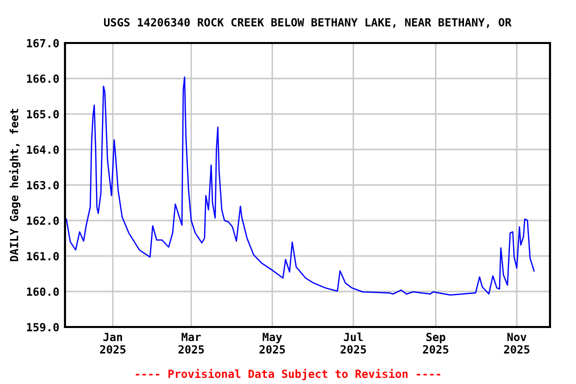 The image size is (576, 384). Describe the element at coordinates (43, 327) in the screenshot. I see `y-tick-label: 159.0` at that location.